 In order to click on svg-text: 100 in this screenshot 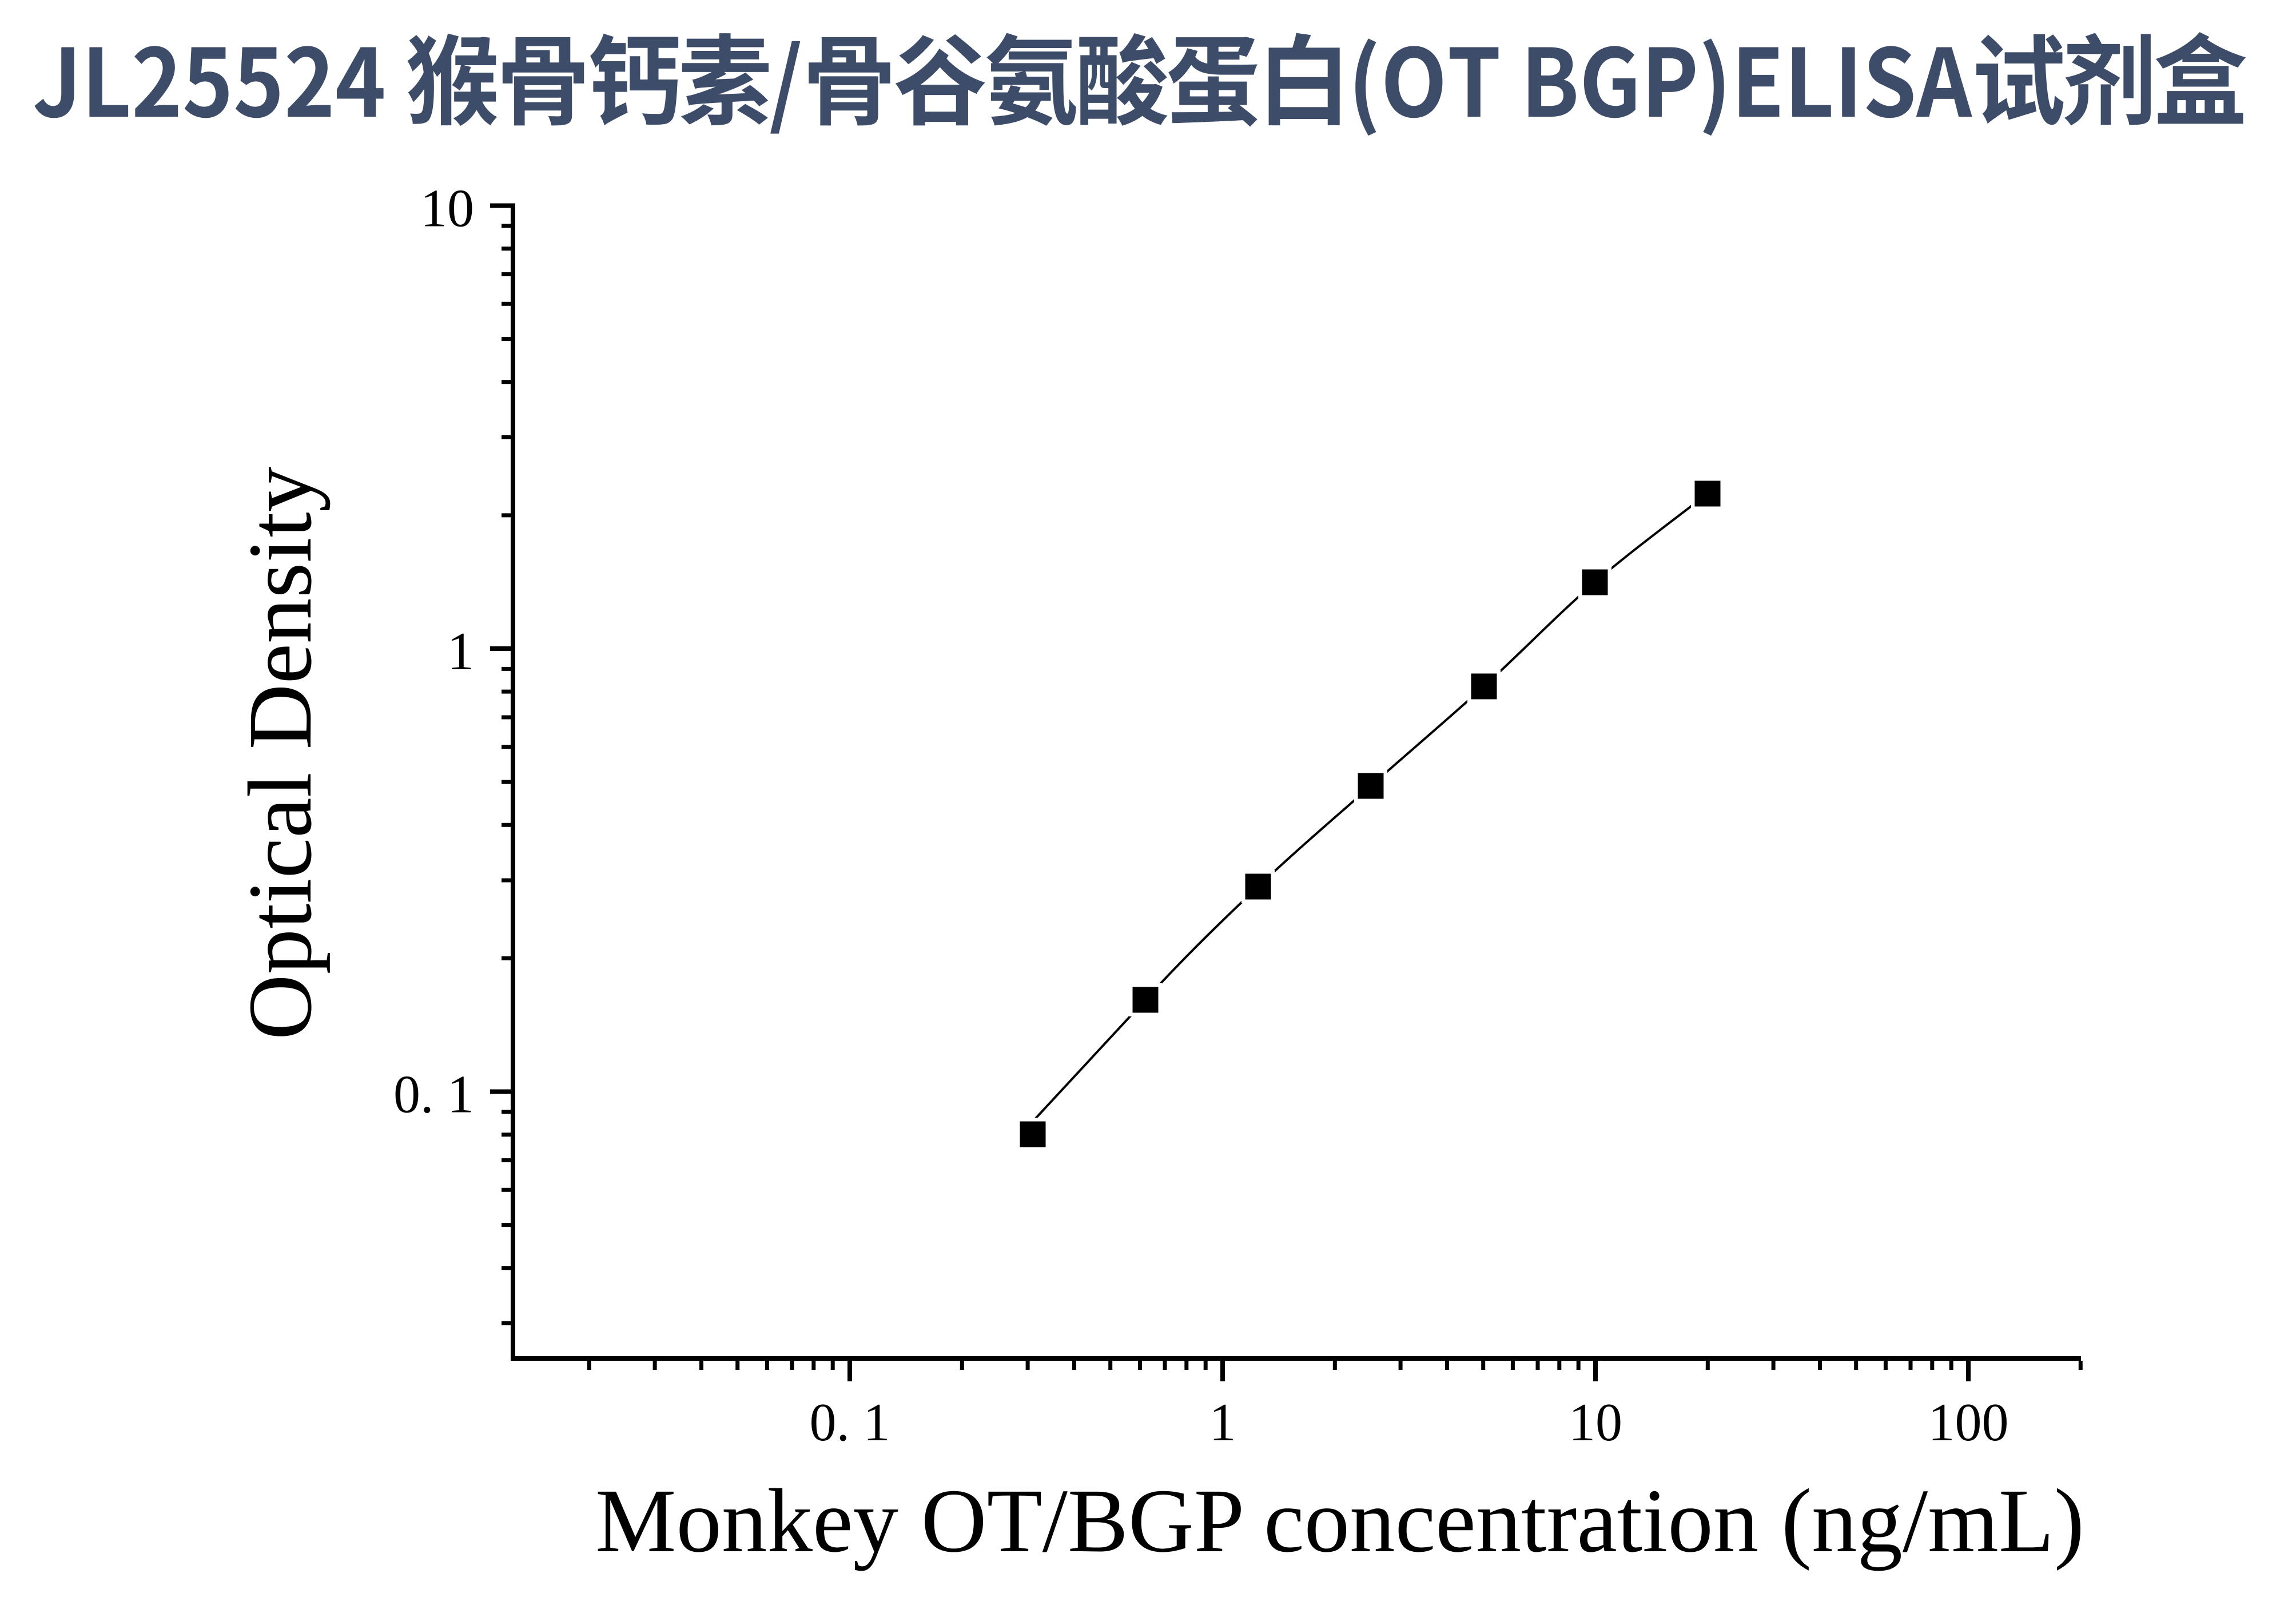, I will do `click(1969, 1422)`.